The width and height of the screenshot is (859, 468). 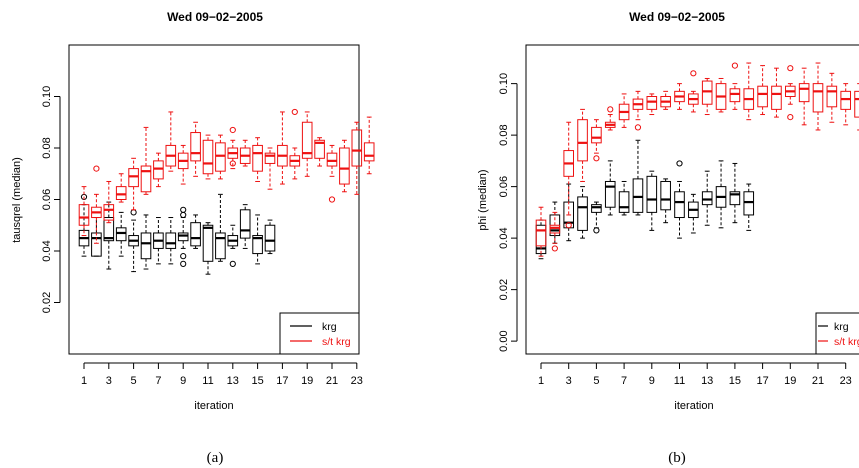 What do you see at coordinates (695, 374) in the screenshot?
I see `x-axis: 1 3 5 7 9 11 13 15 17 19 21 23` at bounding box center [695, 374].